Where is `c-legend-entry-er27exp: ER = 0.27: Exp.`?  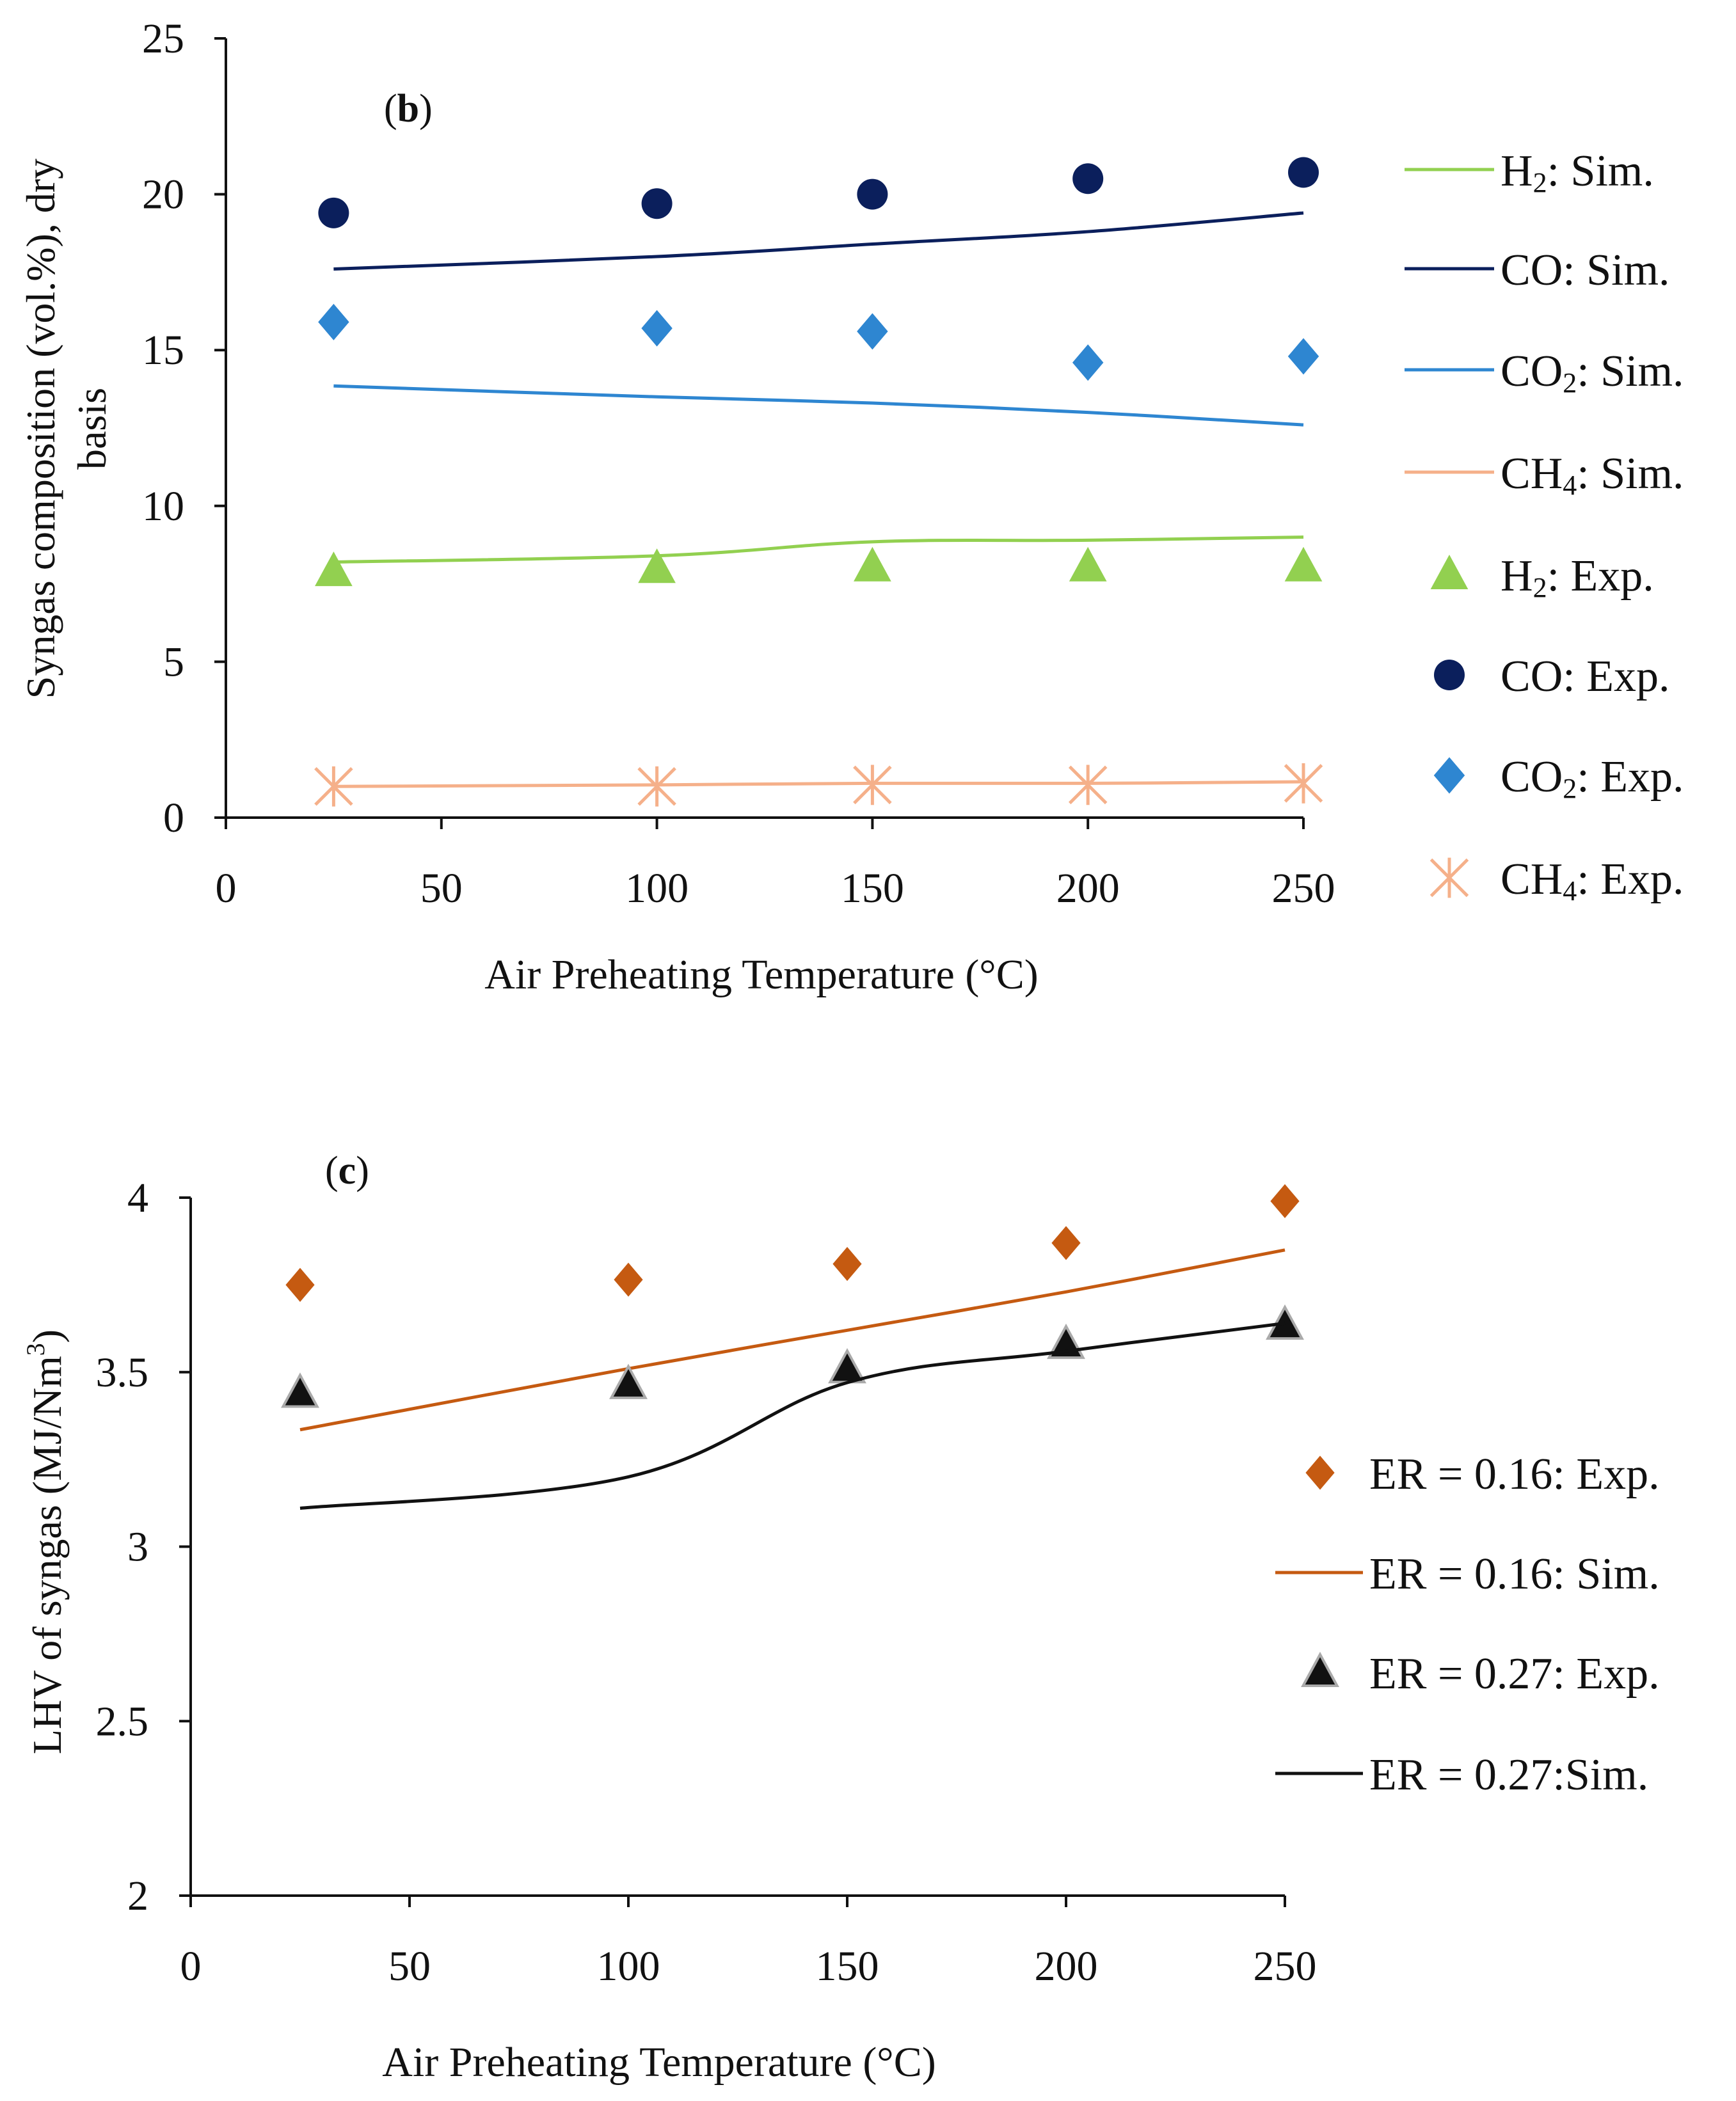
c-legend-entry-er27exp: ER = 0.27: Exp. is located at coordinates (1480, 1674).